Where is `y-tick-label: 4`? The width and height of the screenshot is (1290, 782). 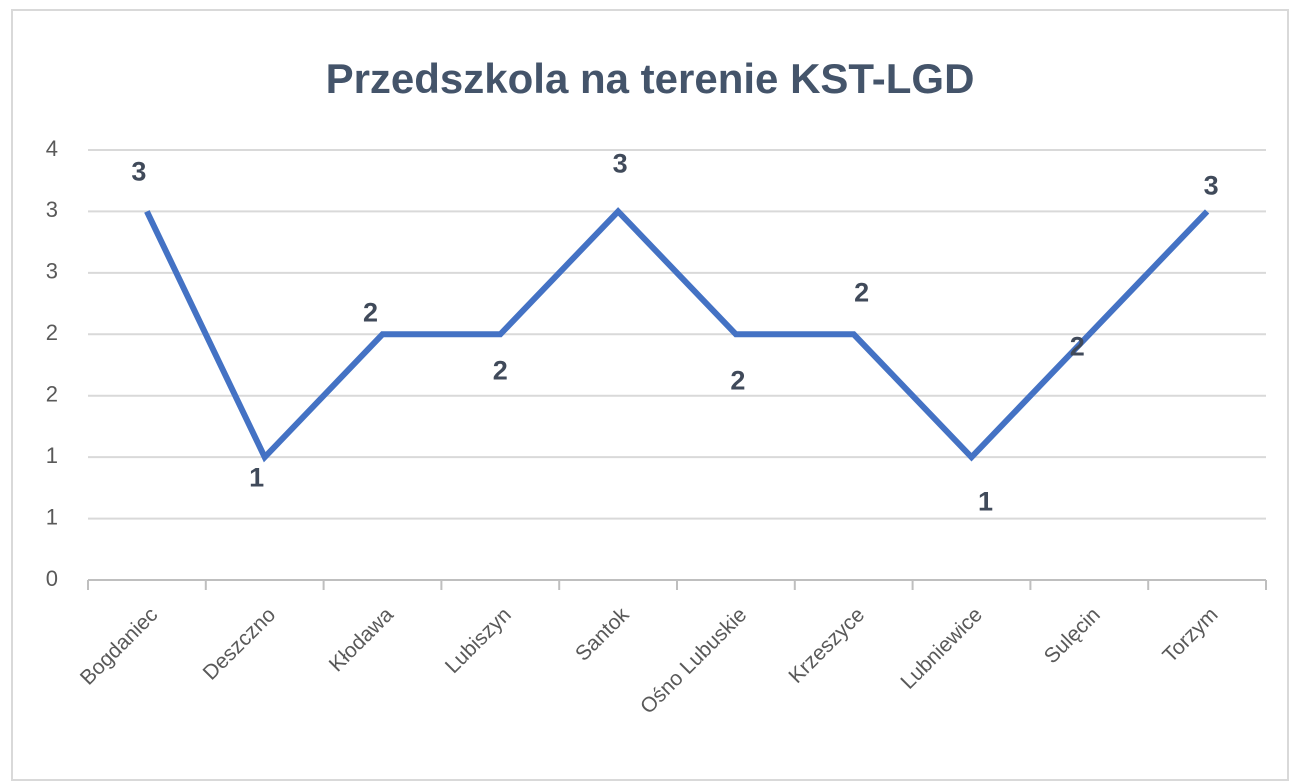
y-tick-label: 4 is located at coordinates (52, 148).